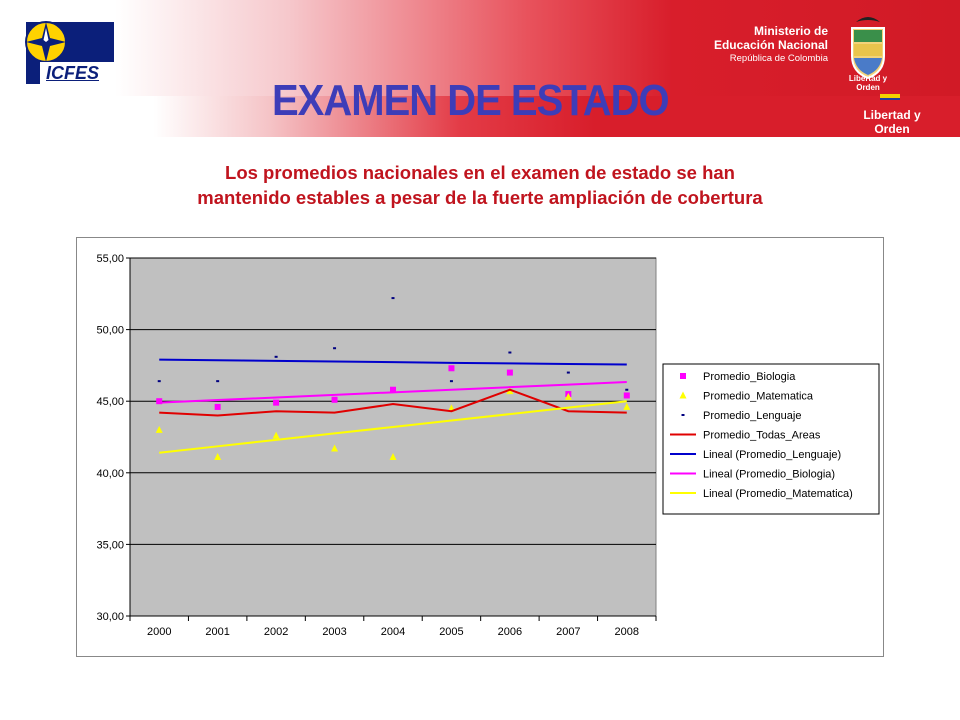 The width and height of the screenshot is (960, 720). I want to click on legend-label: Lineal (Promedio_Lenguaje), so click(772, 455).